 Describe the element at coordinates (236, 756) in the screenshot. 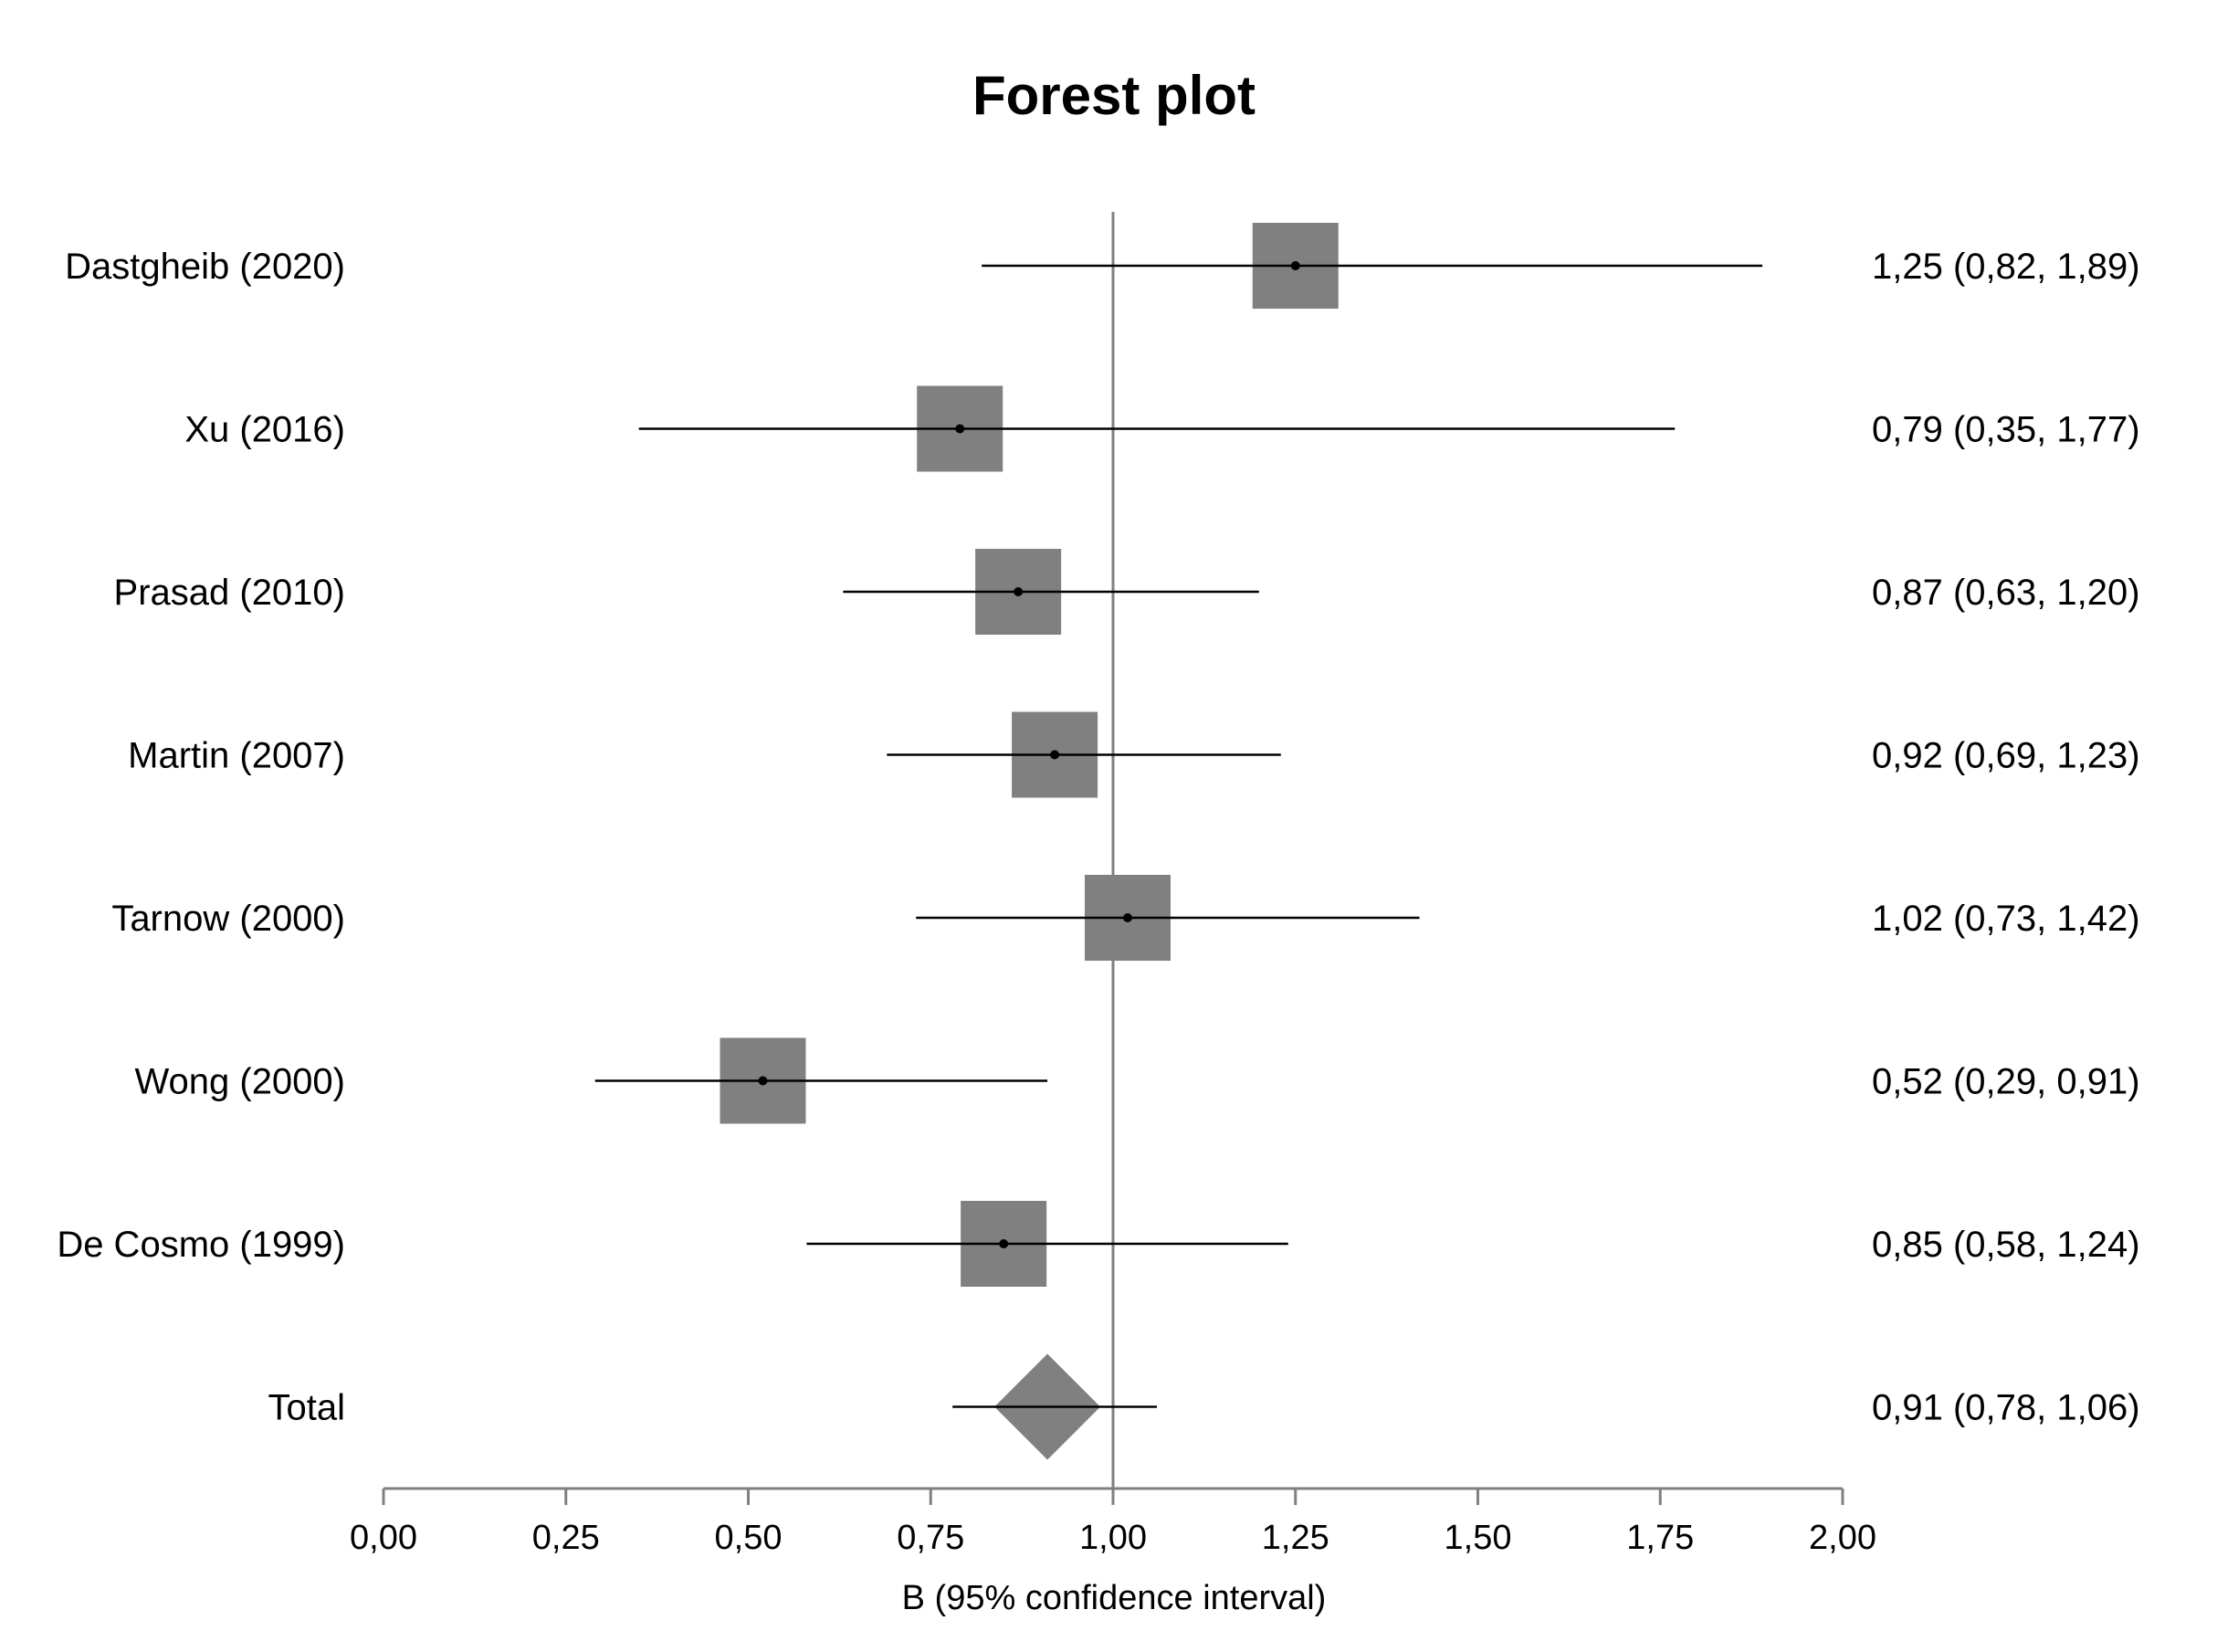

I see `study-label: Martin (2007)` at that location.